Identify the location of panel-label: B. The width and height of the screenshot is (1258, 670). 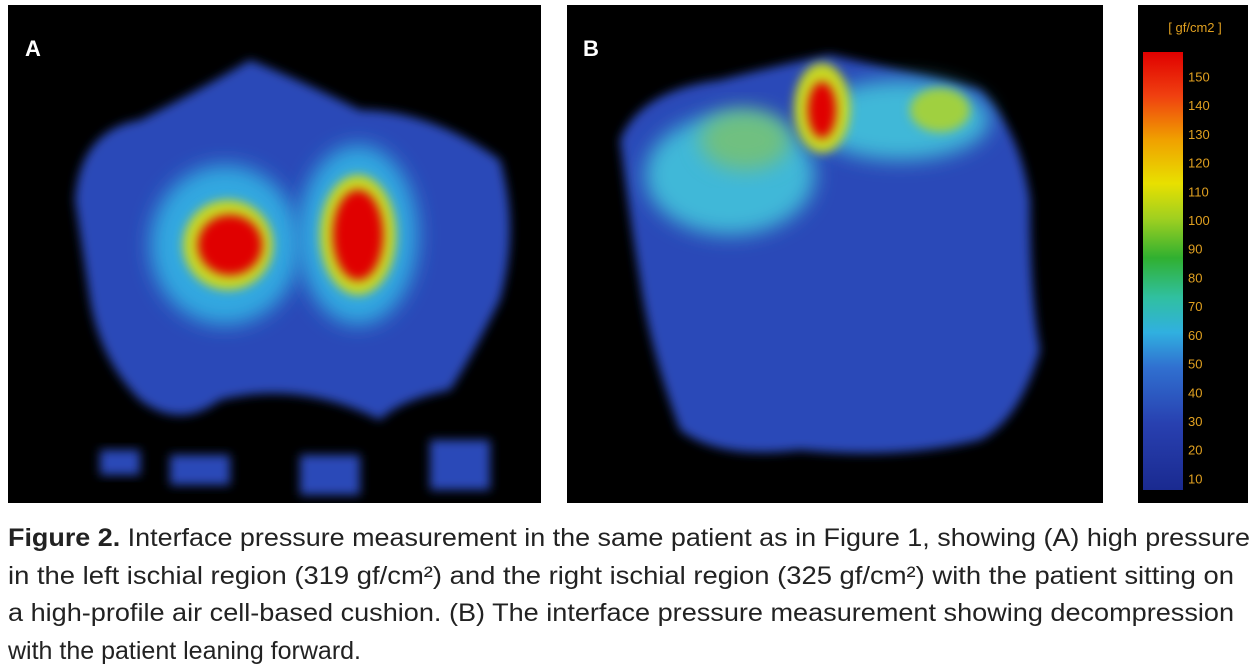
(591, 48).